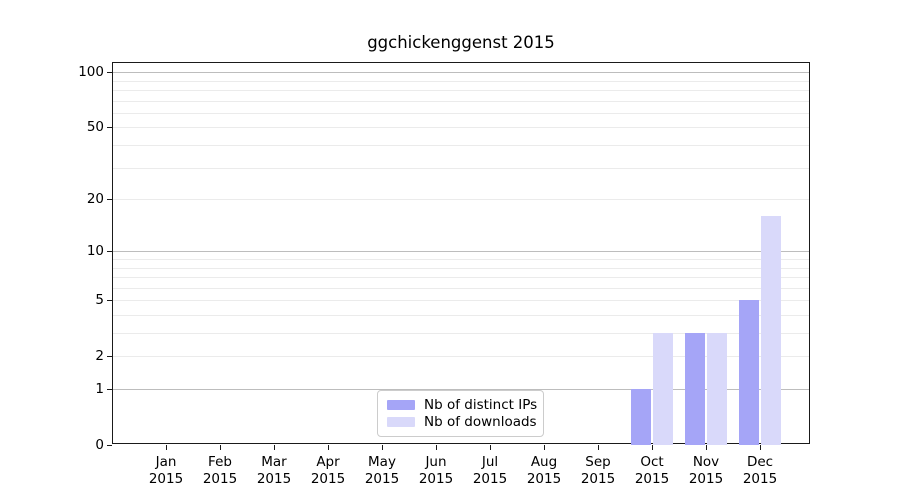 Image resolution: width=900 pixels, height=500 pixels. I want to click on x-tick-label-jun: Jun 2015, so click(436, 470).